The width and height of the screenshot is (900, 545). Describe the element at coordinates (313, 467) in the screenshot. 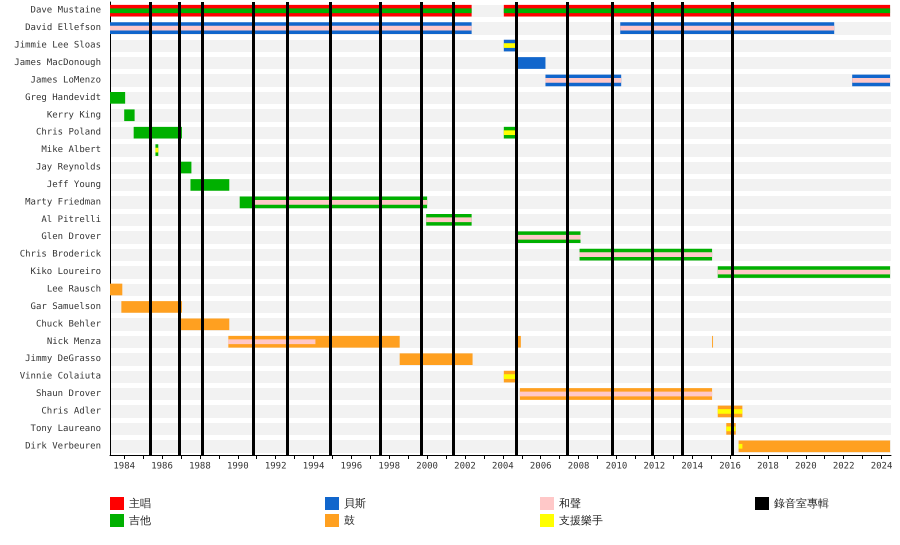

I see `x-tick-label: 1994` at that location.